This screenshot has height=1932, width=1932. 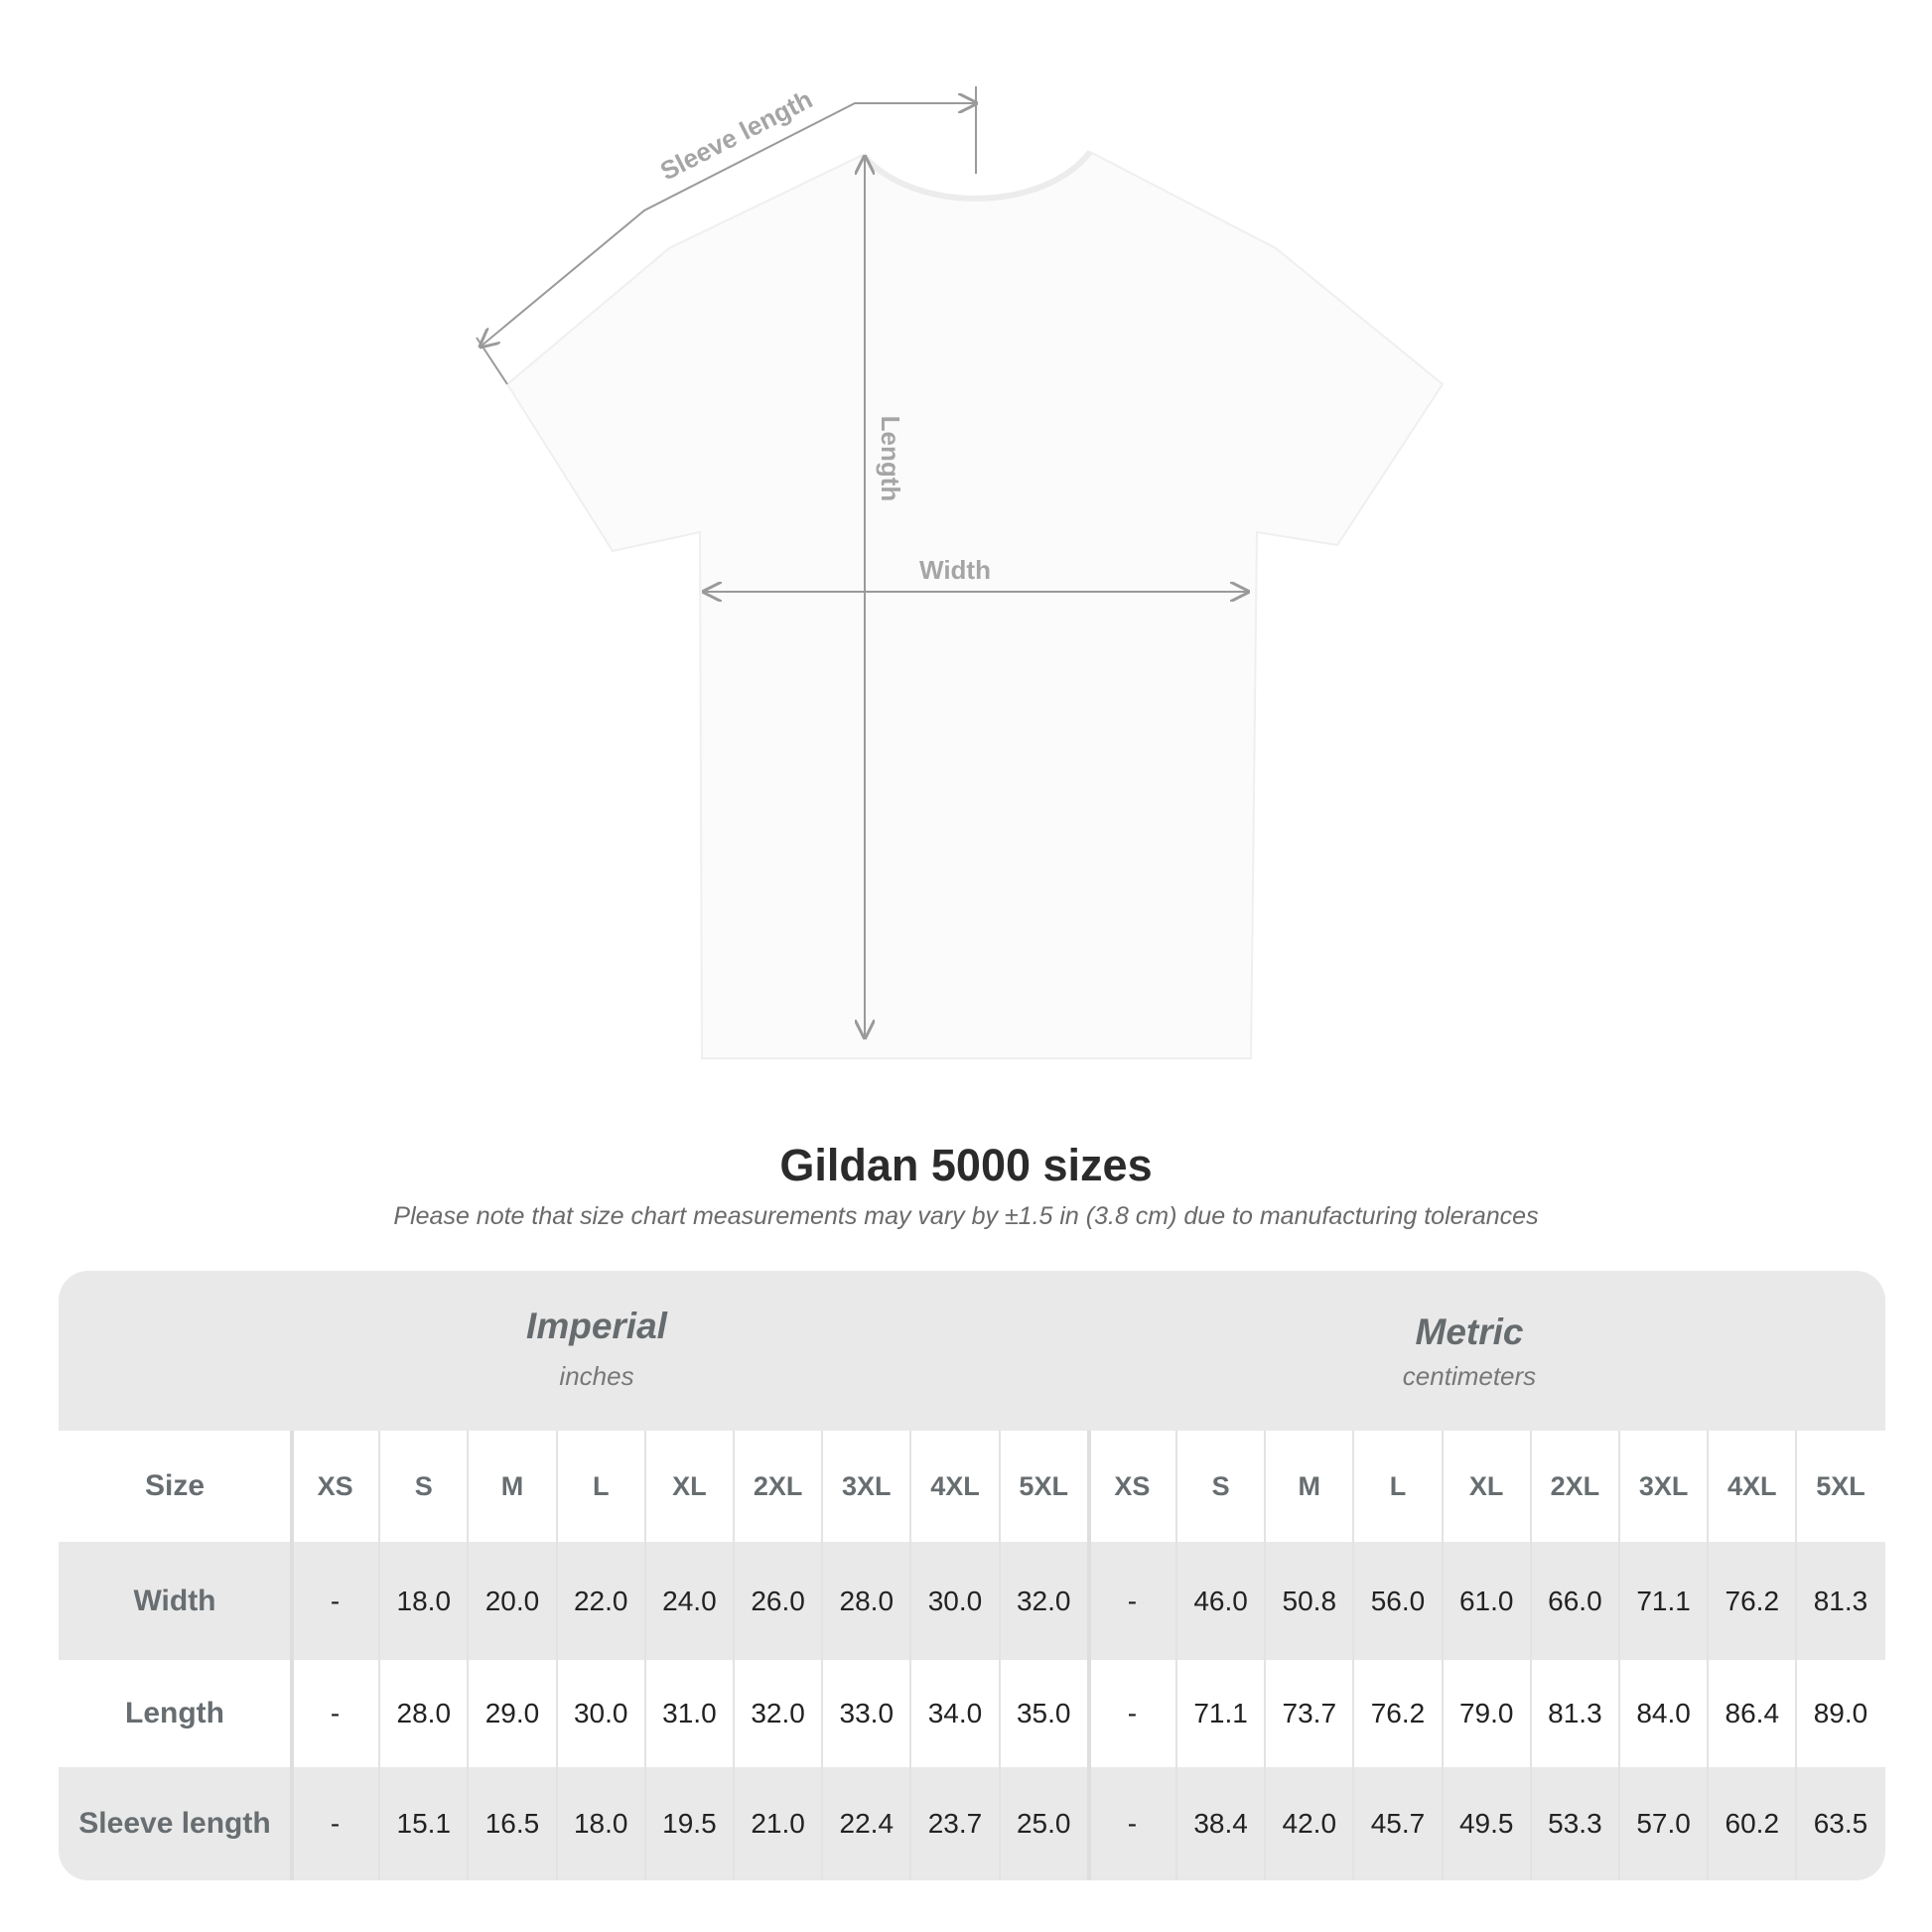 I want to click on metric-value-cell: 61.0, so click(x=1486, y=1600).